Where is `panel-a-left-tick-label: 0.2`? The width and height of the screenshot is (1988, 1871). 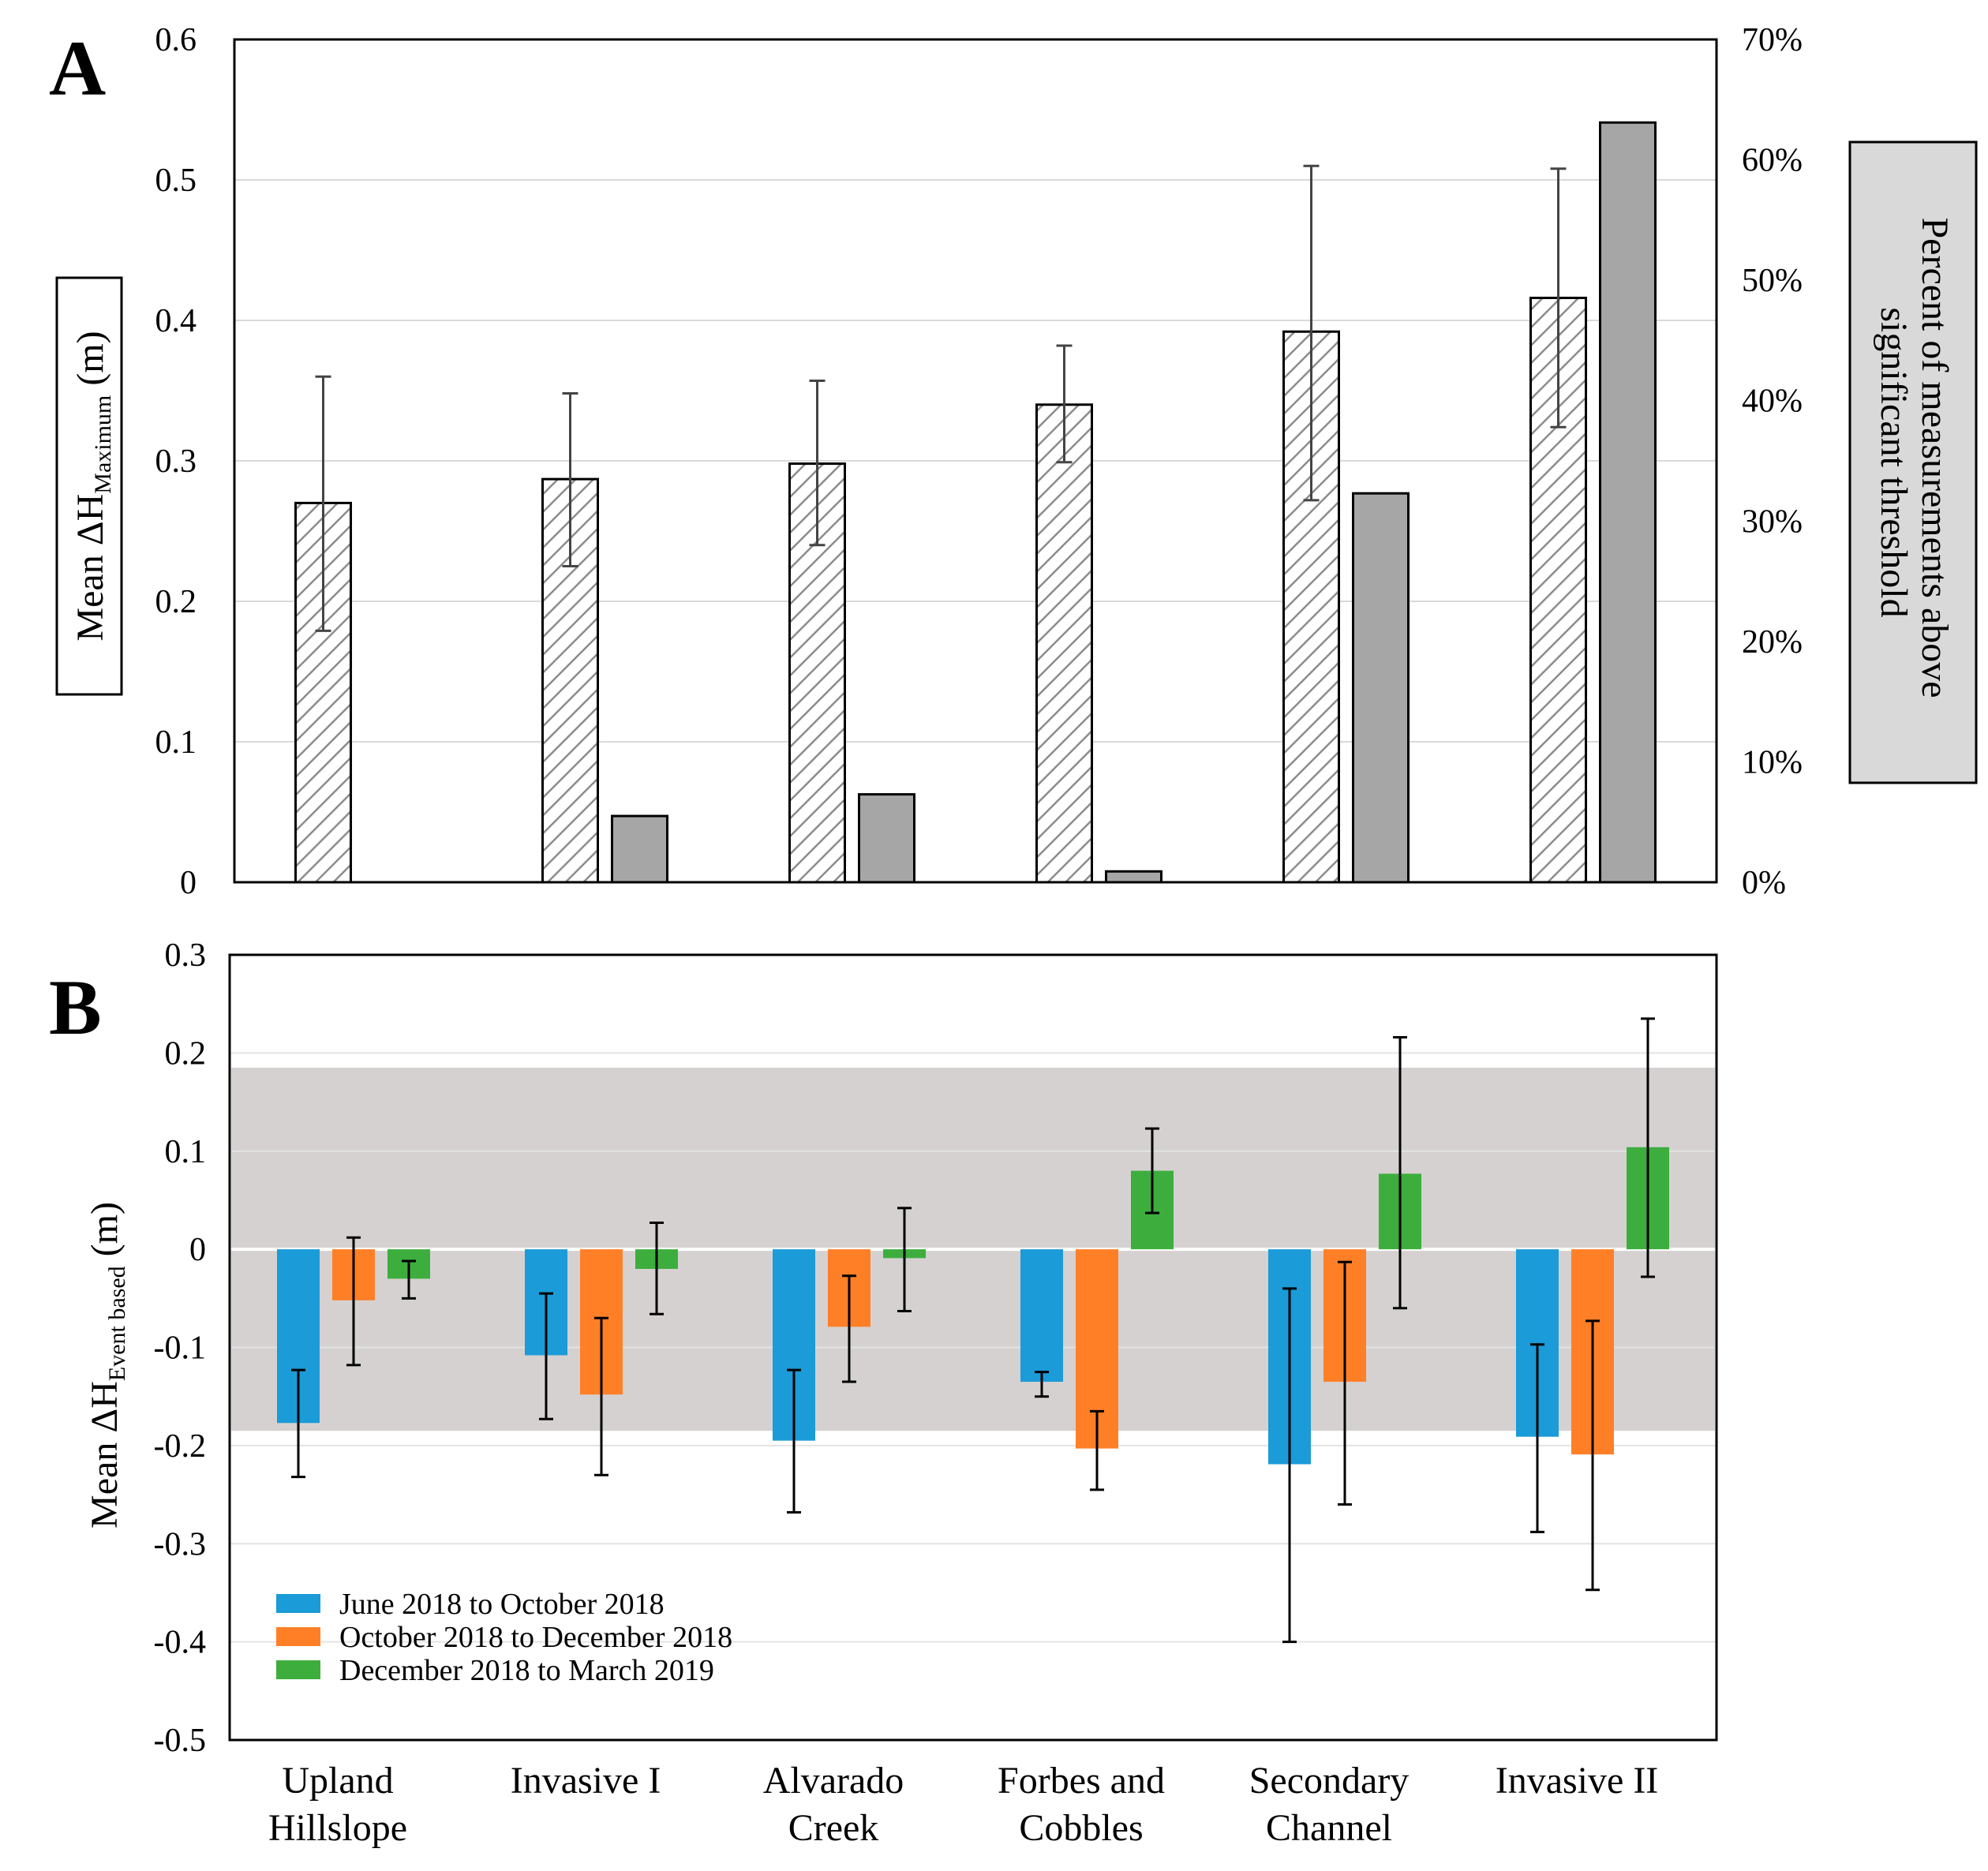
panel-a-left-tick-label: 0.2 is located at coordinates (176, 602).